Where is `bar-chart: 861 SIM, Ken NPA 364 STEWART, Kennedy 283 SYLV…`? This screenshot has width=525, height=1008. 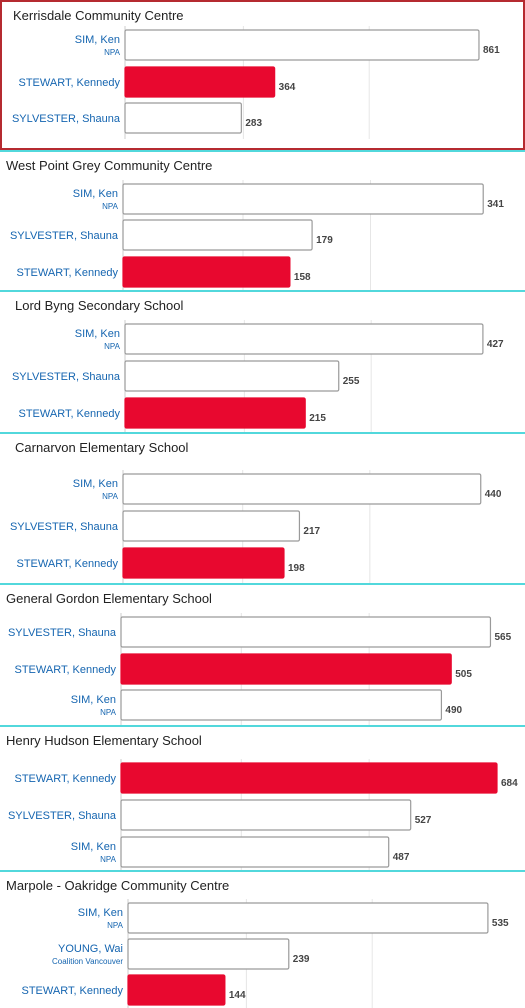 bar-chart: 861 SIM, Ken NPA 364 STEWART, Kennedy 283 SYLV… is located at coordinates (256, 82).